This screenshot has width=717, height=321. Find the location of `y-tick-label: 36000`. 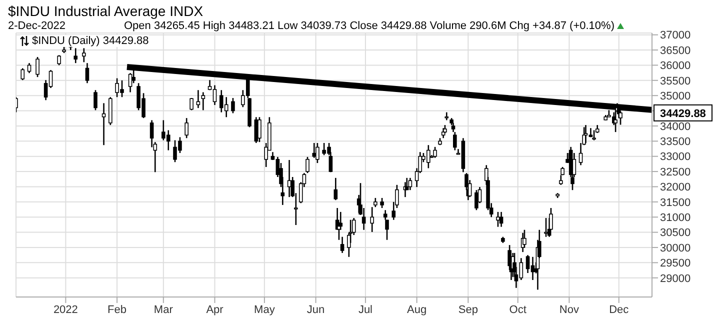

y-tick-label: 36000 is located at coordinates (675, 66).